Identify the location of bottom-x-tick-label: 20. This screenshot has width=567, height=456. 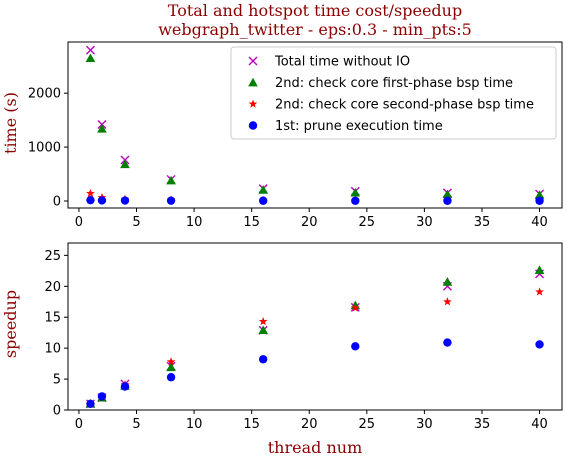
(309, 424).